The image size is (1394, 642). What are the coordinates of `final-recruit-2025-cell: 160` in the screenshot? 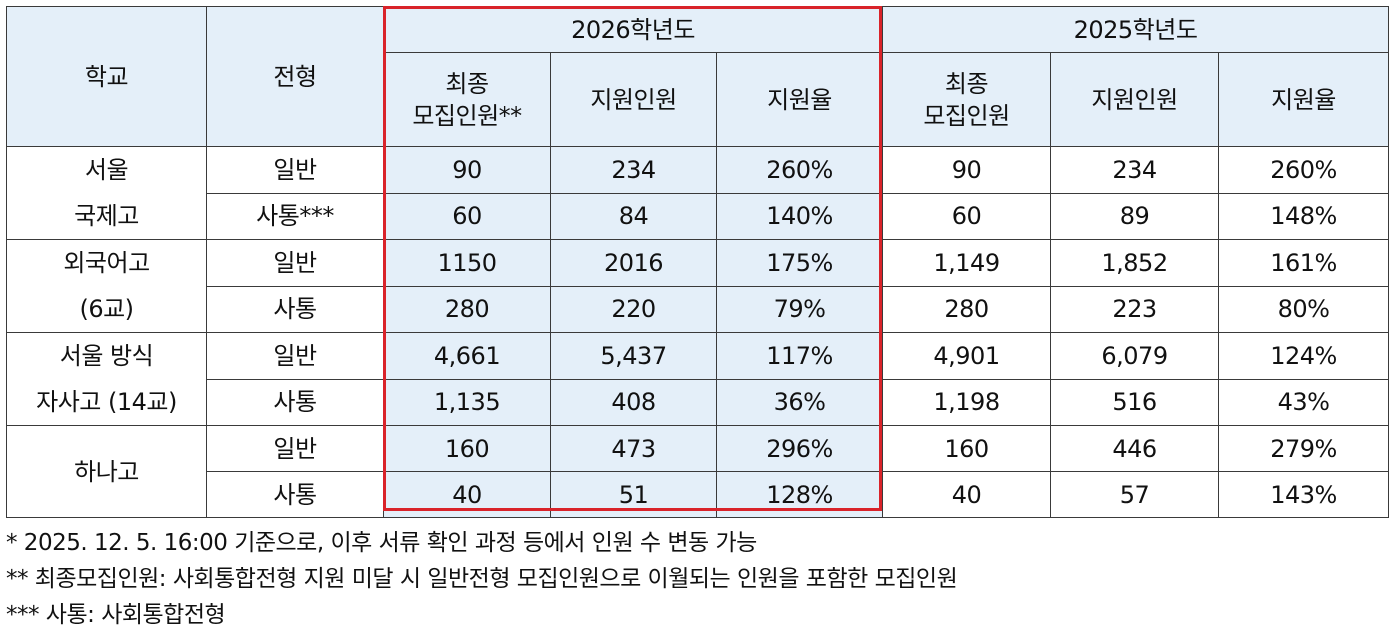 It's located at (966, 448).